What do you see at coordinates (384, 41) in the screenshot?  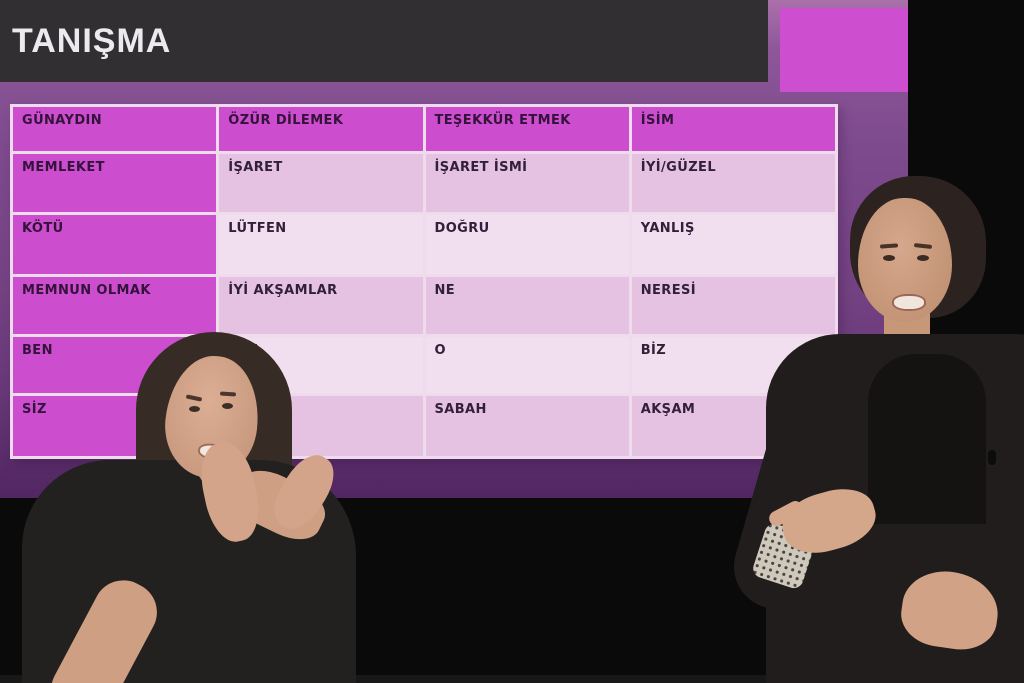 I see `slide-title-bar: TANIŞMA` at bounding box center [384, 41].